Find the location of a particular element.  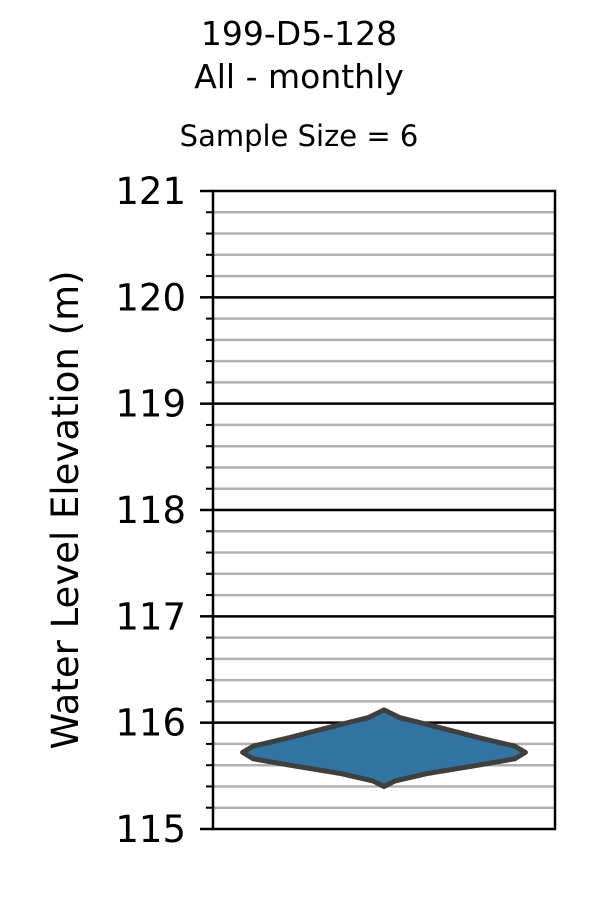

y-axis-ticks is located at coordinates (206, 510).